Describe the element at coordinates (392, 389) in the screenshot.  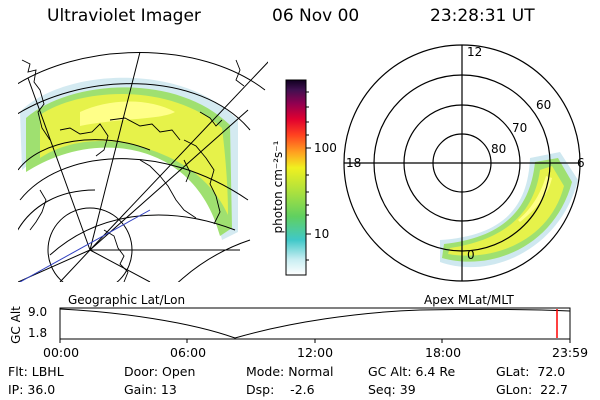
I see `seq-info: Seq: 39` at that location.